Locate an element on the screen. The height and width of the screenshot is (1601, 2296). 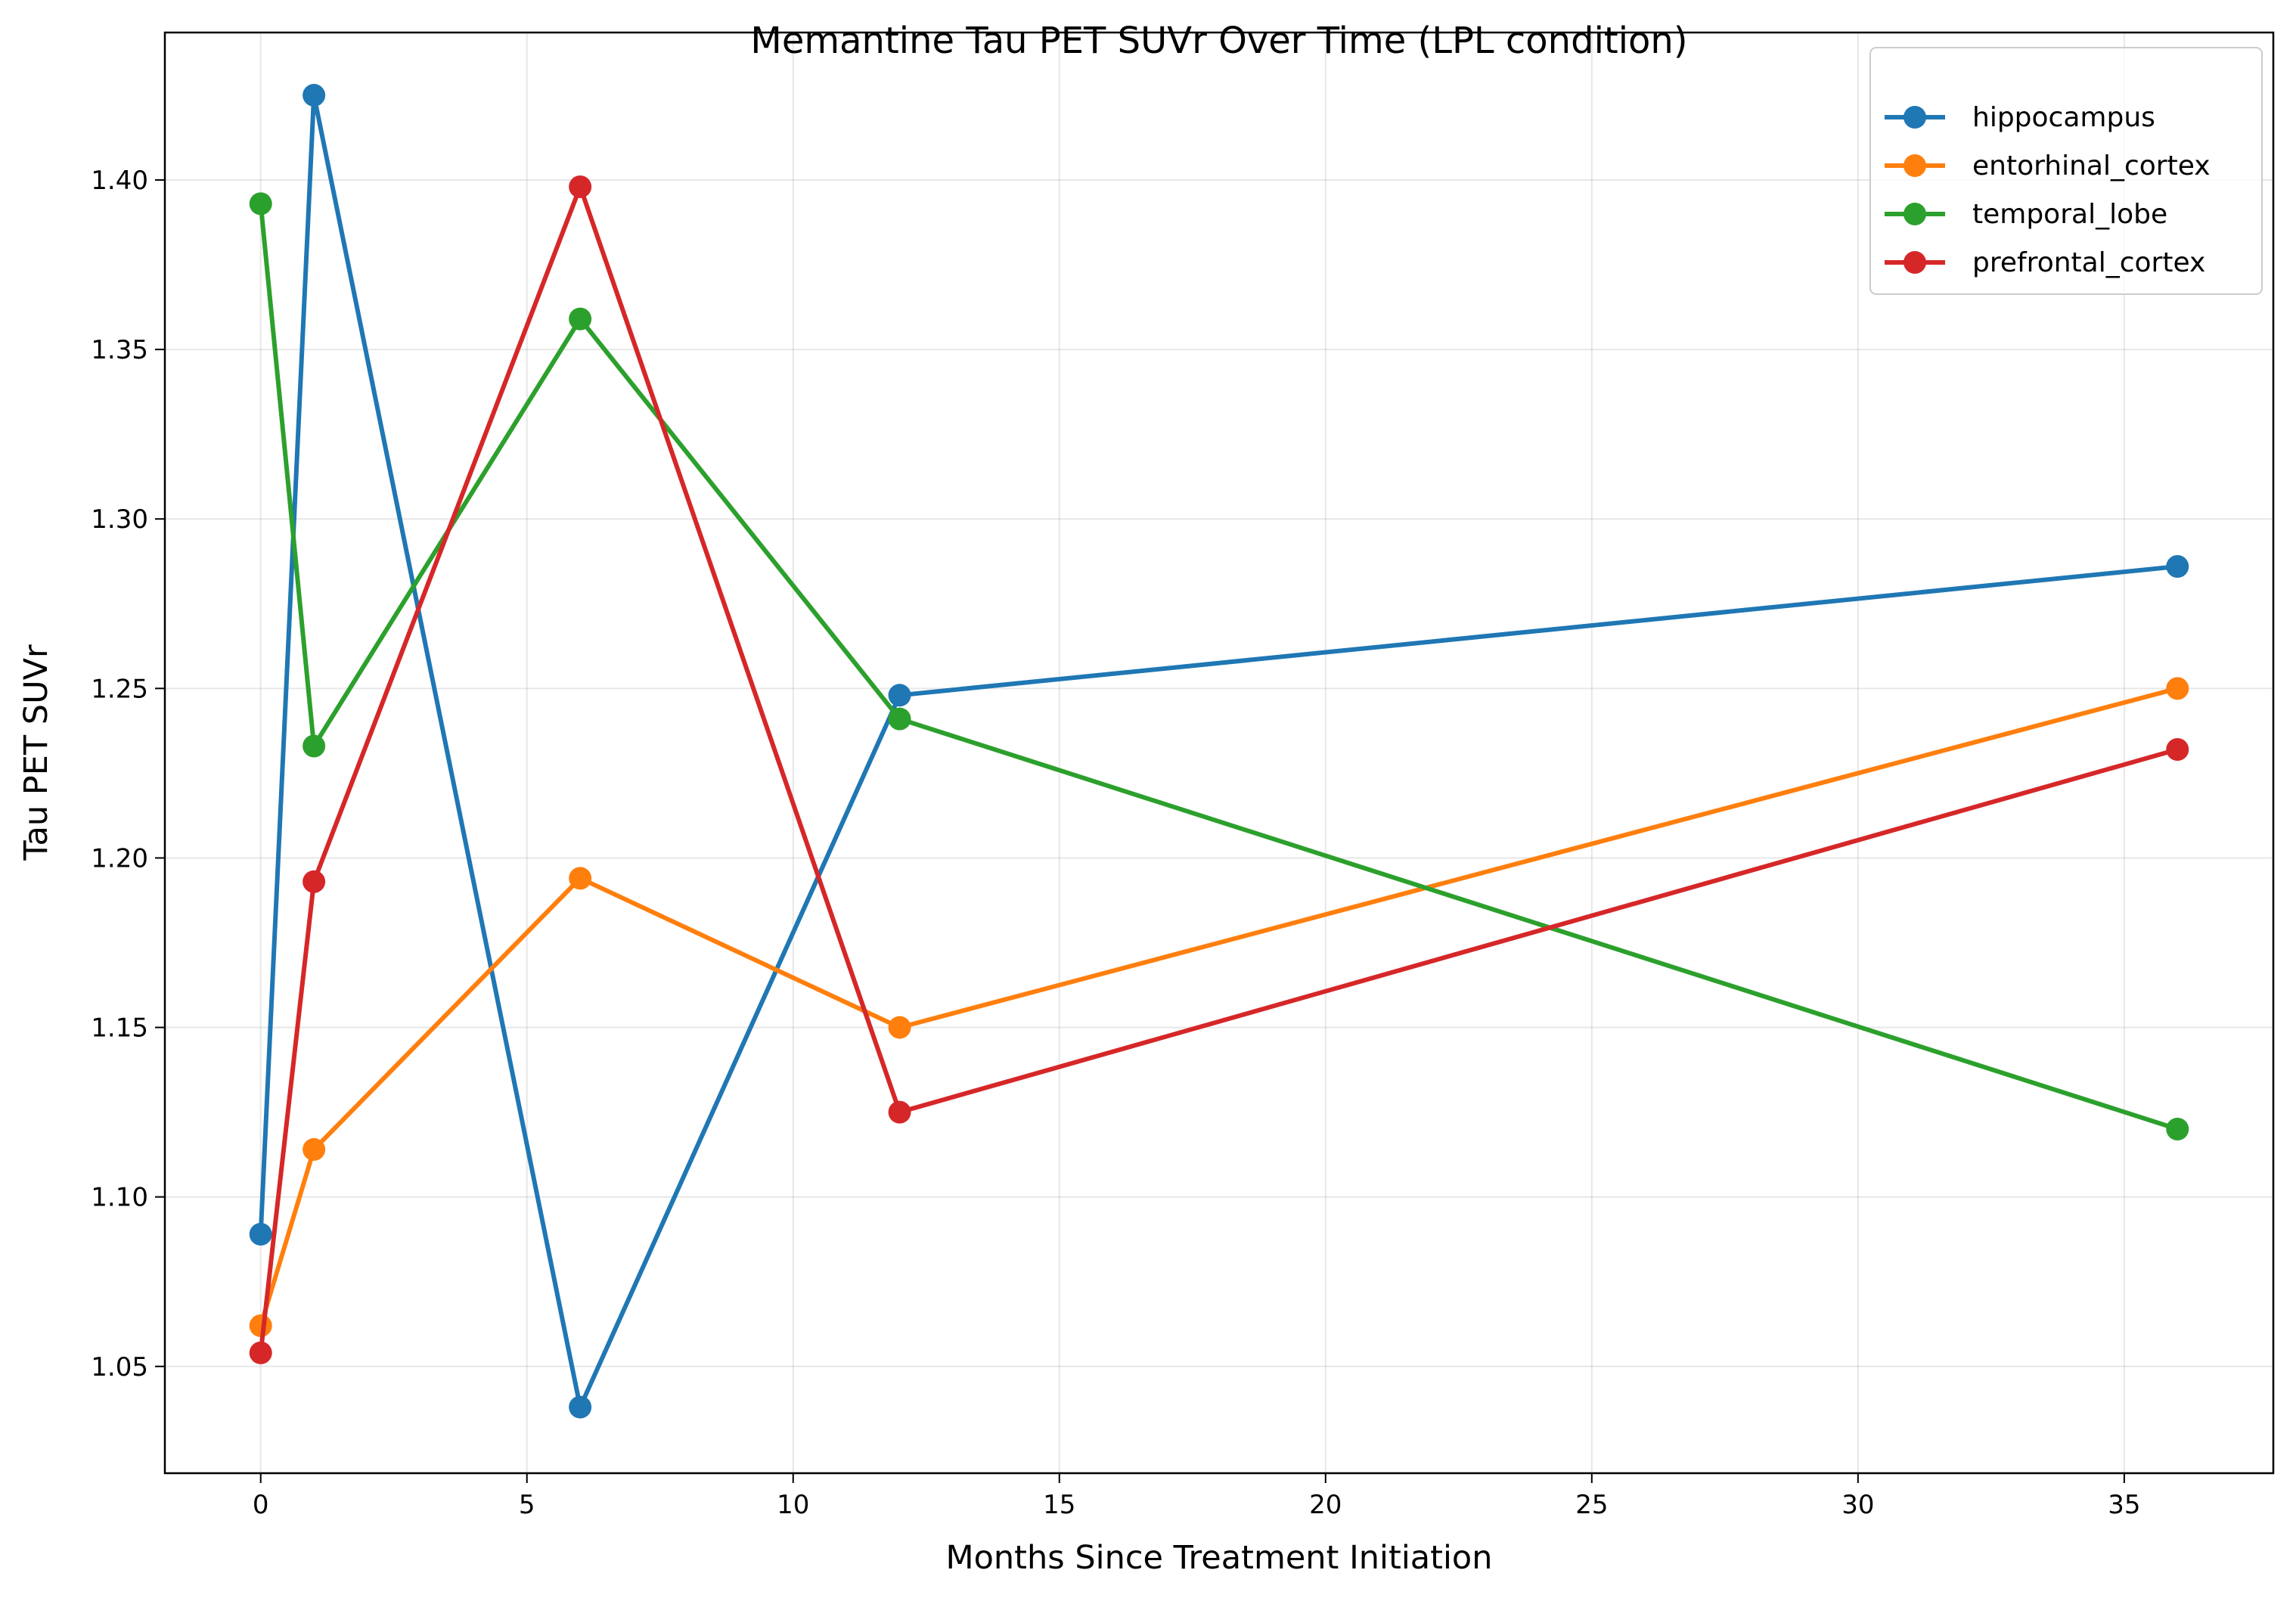
legend-item-temporal_lobe: temporal_lobe is located at coordinates (2026, 214).